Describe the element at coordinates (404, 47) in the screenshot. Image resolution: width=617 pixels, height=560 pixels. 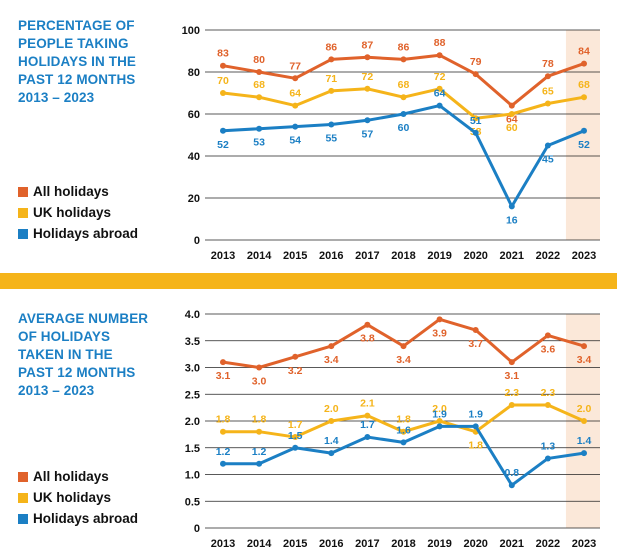
I see `data-label-all: 86` at that location.